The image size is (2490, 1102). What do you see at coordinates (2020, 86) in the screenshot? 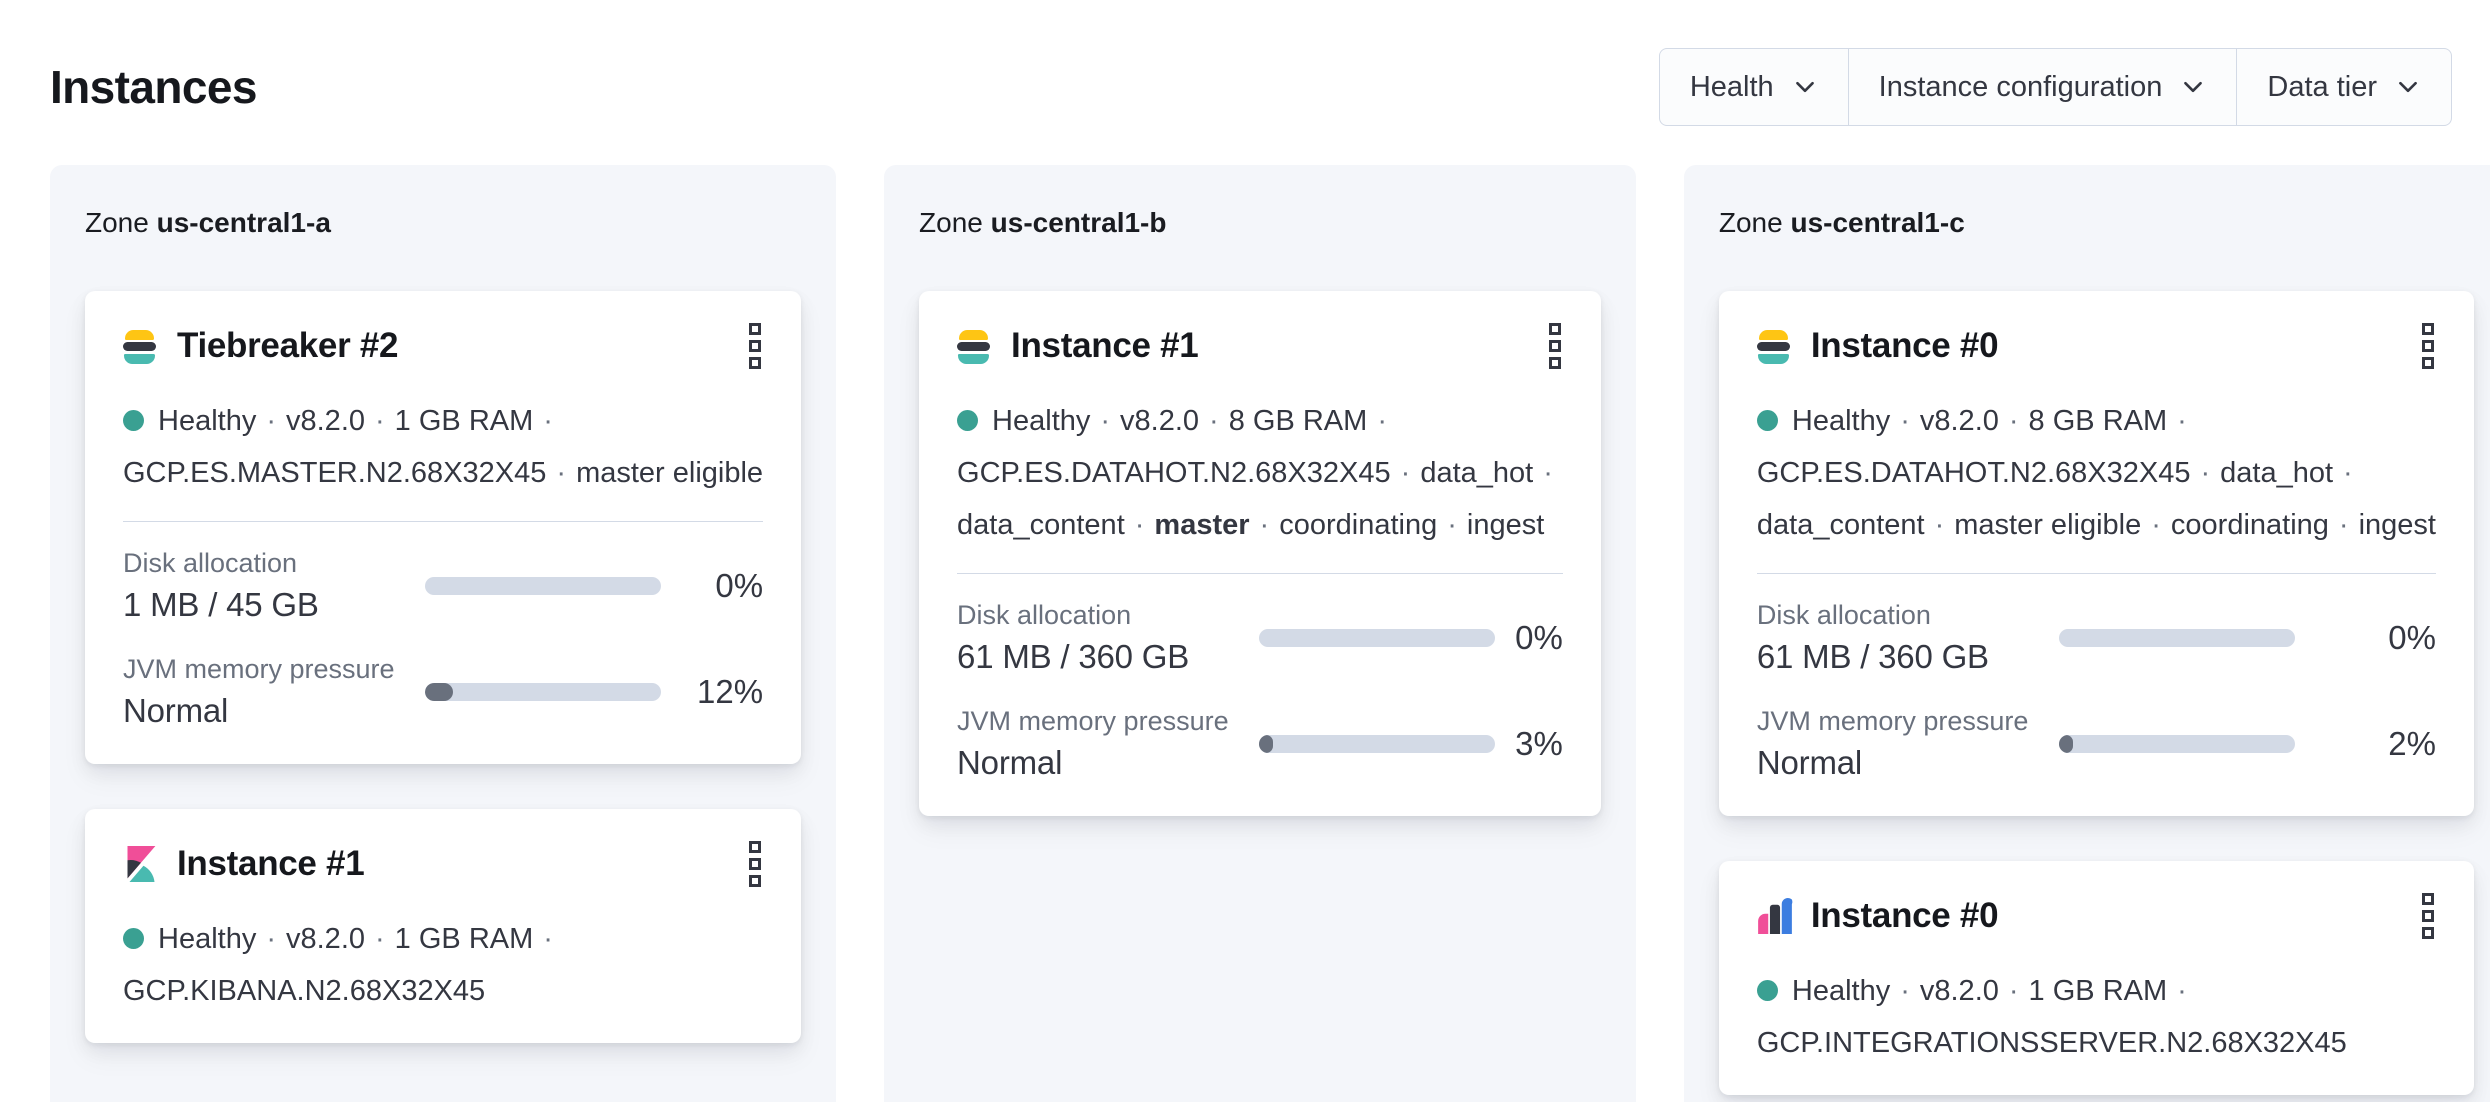
I see `filter-label: Instance configuration` at bounding box center [2020, 86].